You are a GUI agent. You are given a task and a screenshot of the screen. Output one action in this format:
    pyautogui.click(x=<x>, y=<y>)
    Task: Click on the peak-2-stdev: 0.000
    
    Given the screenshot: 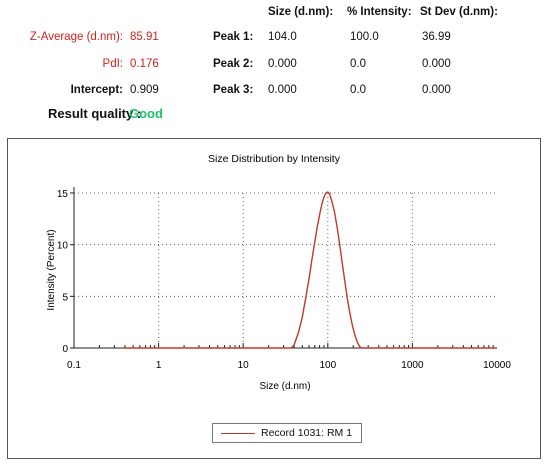 What is the action you would take?
    pyautogui.click(x=436, y=64)
    